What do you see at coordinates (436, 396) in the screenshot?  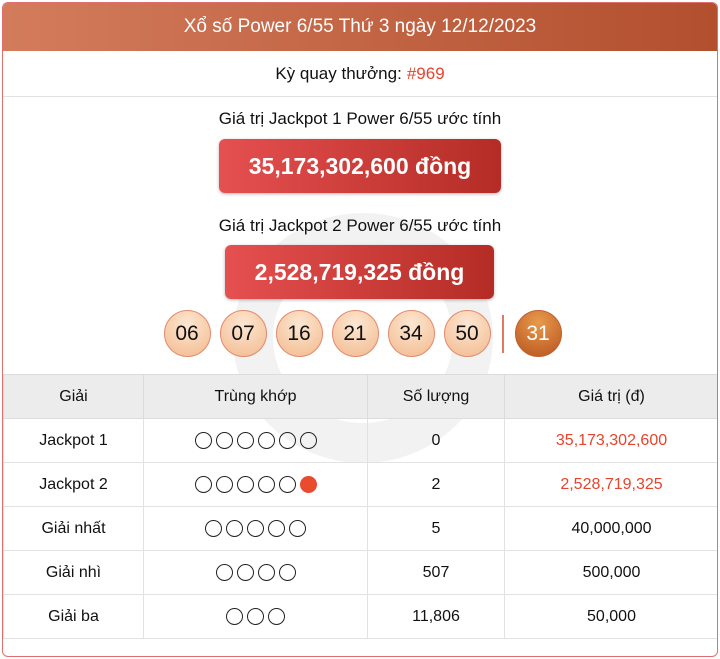 I see `col-header-count: Số lượng` at bounding box center [436, 396].